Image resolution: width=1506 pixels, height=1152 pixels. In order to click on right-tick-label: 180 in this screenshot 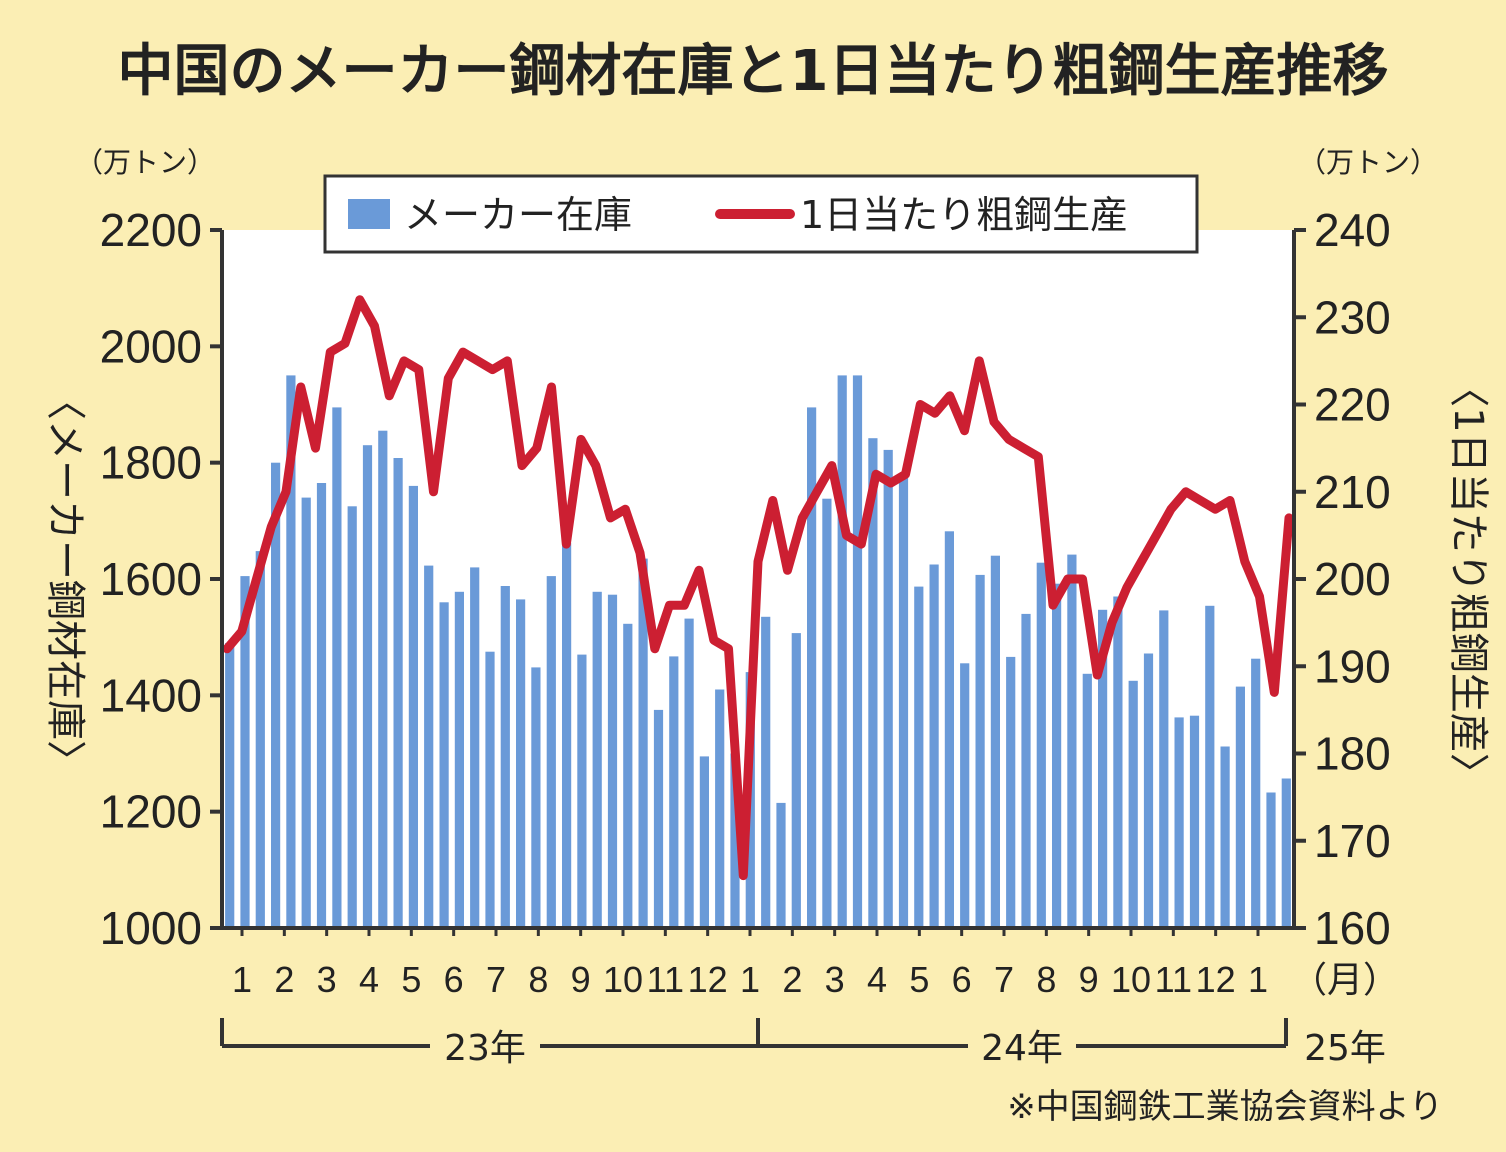, I will do `click(1352, 754)`.